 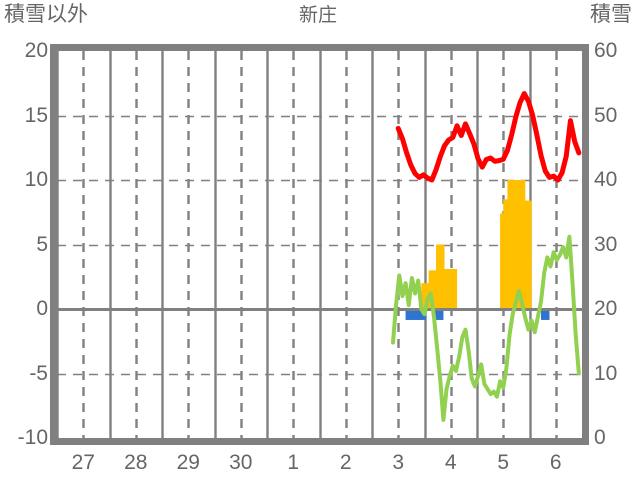 What do you see at coordinates (606, 244) in the screenshot?
I see `y-axis-right-tick-label: 30` at bounding box center [606, 244].